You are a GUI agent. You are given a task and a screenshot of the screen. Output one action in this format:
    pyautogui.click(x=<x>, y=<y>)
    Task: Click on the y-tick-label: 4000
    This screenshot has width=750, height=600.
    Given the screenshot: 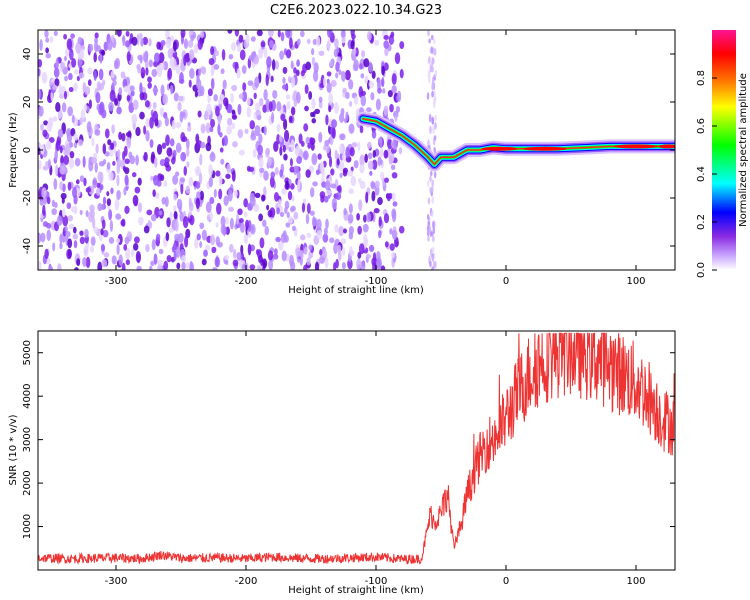 What is the action you would take?
    pyautogui.click(x=27, y=395)
    